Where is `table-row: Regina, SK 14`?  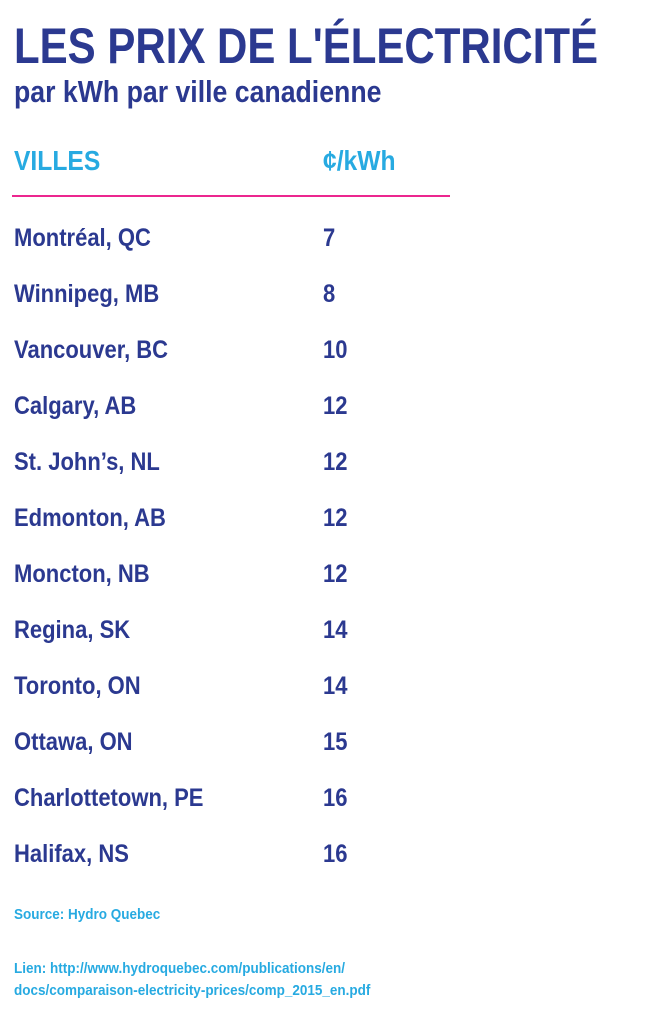 table-row: Regina, SK 14 is located at coordinates (333, 633).